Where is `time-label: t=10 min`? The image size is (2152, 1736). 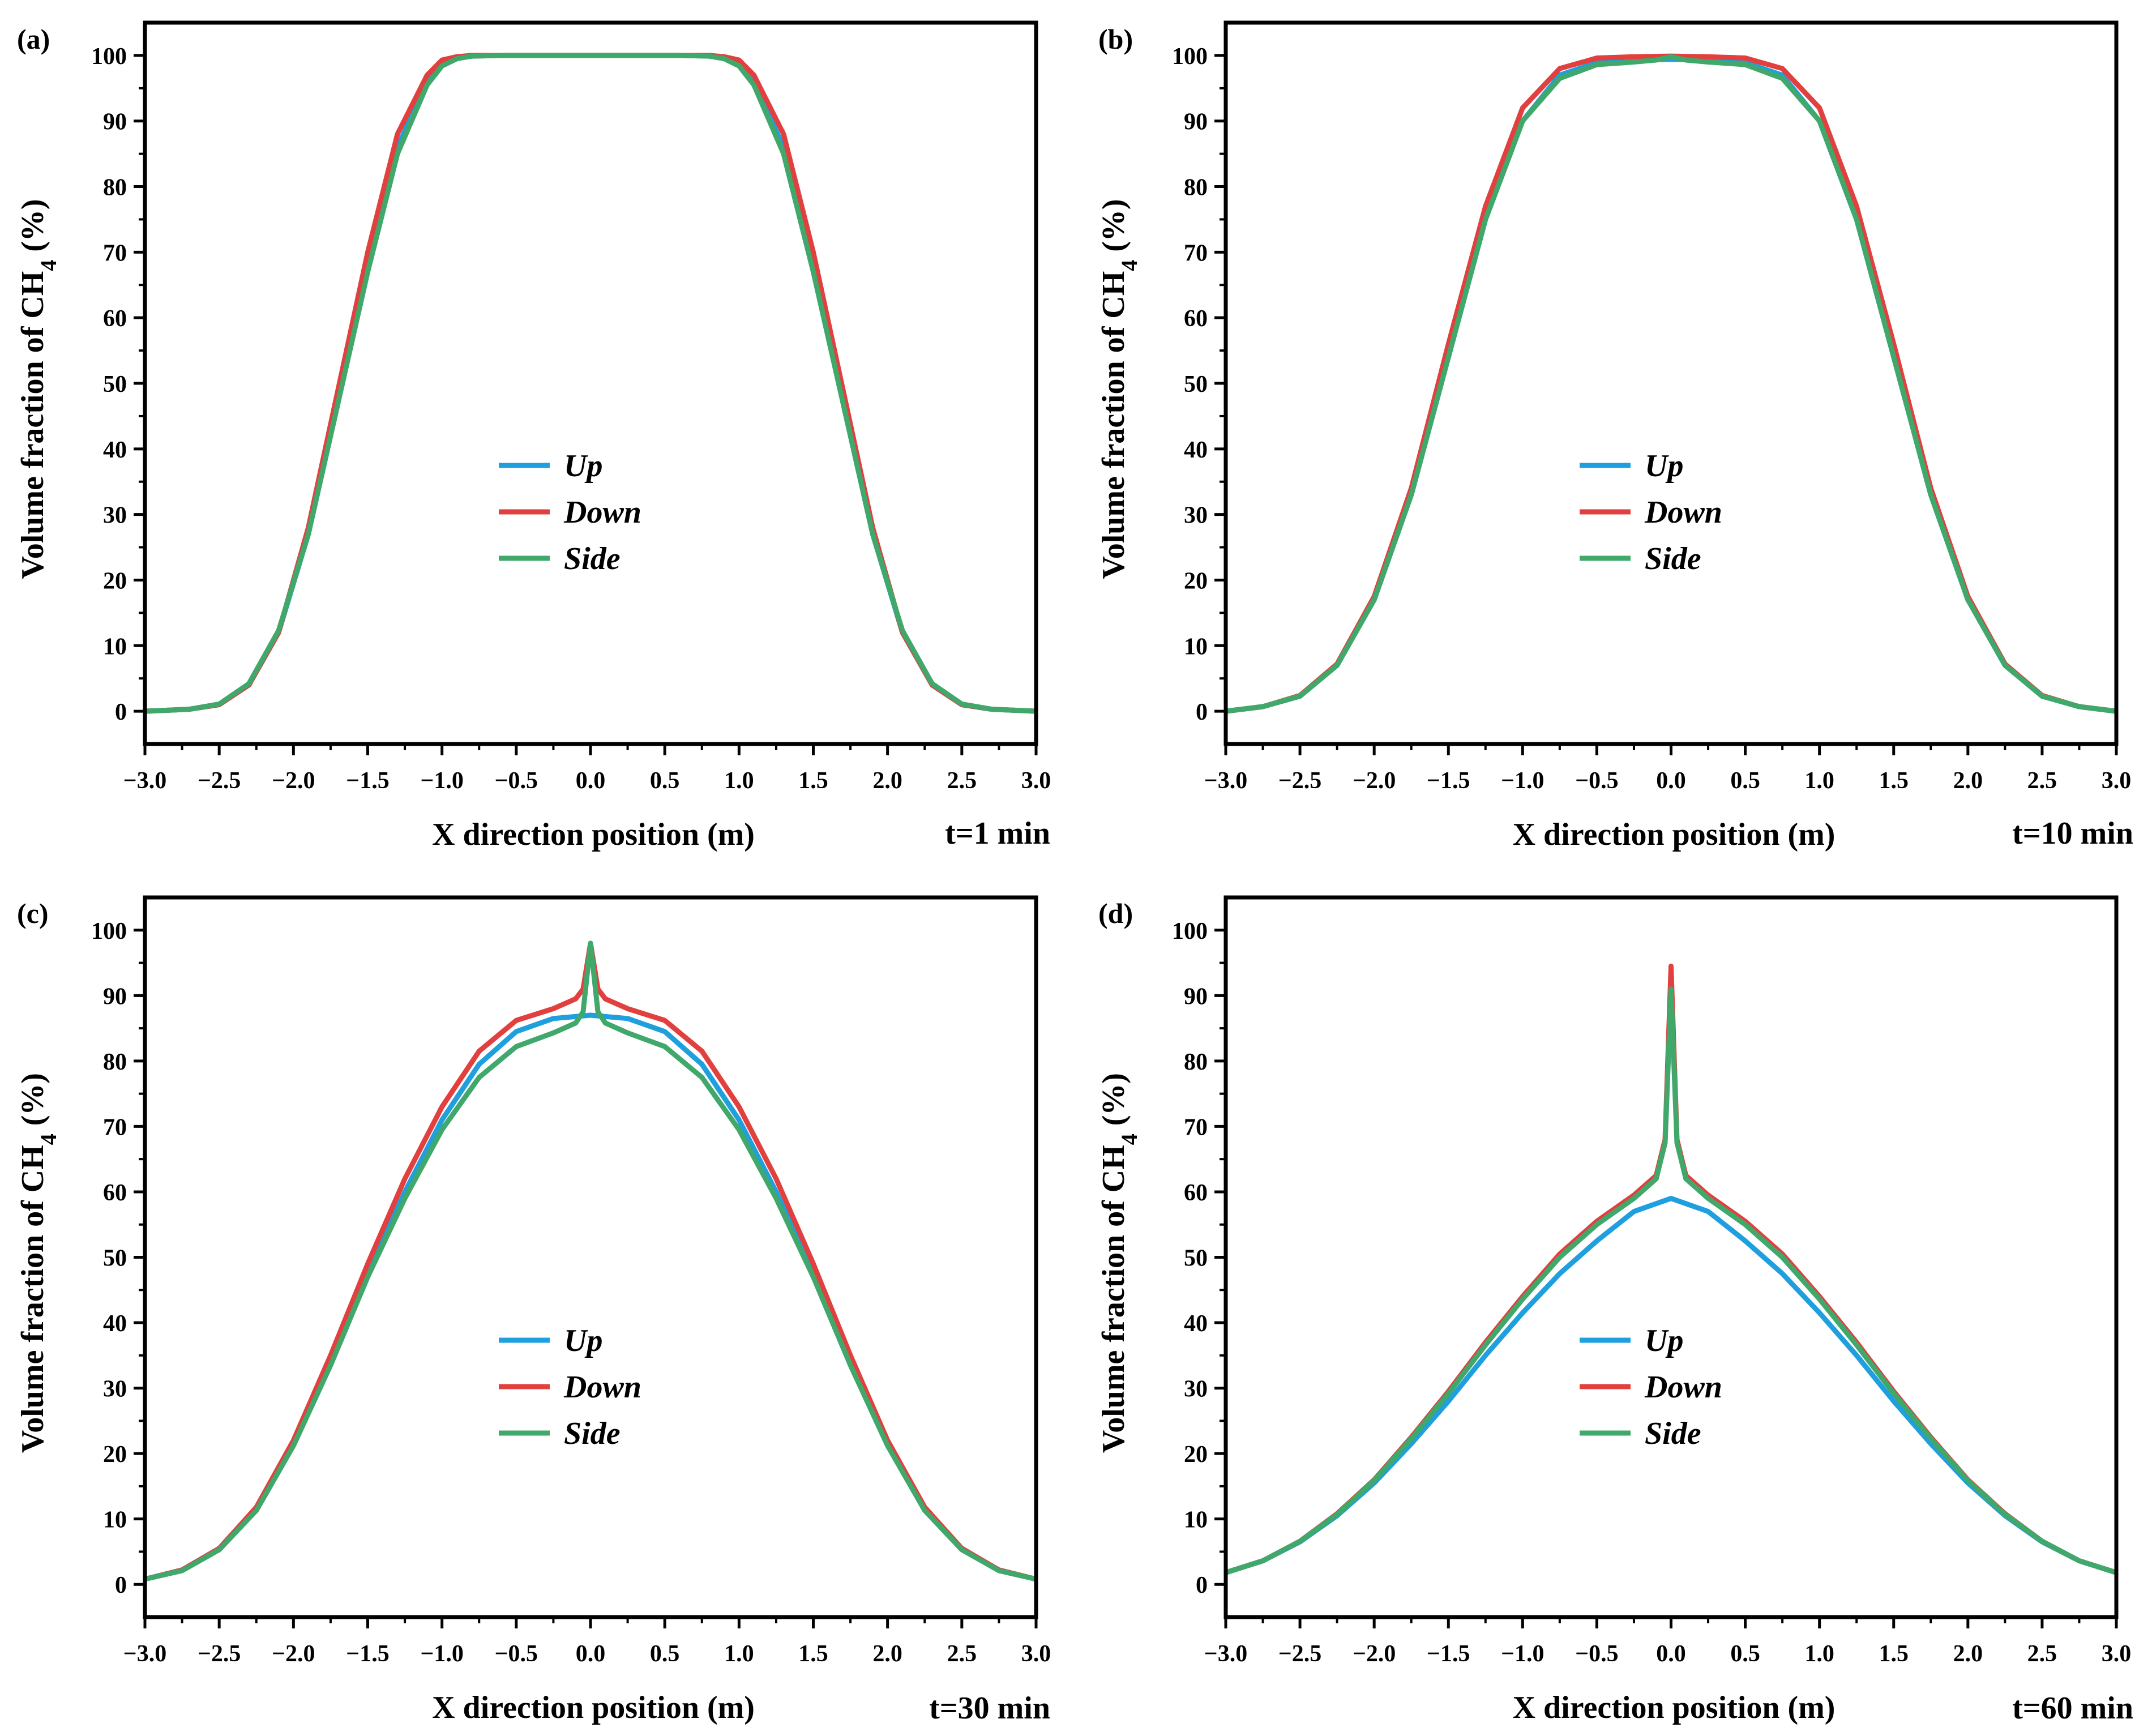
time-label: t=10 min is located at coordinates (2072, 833).